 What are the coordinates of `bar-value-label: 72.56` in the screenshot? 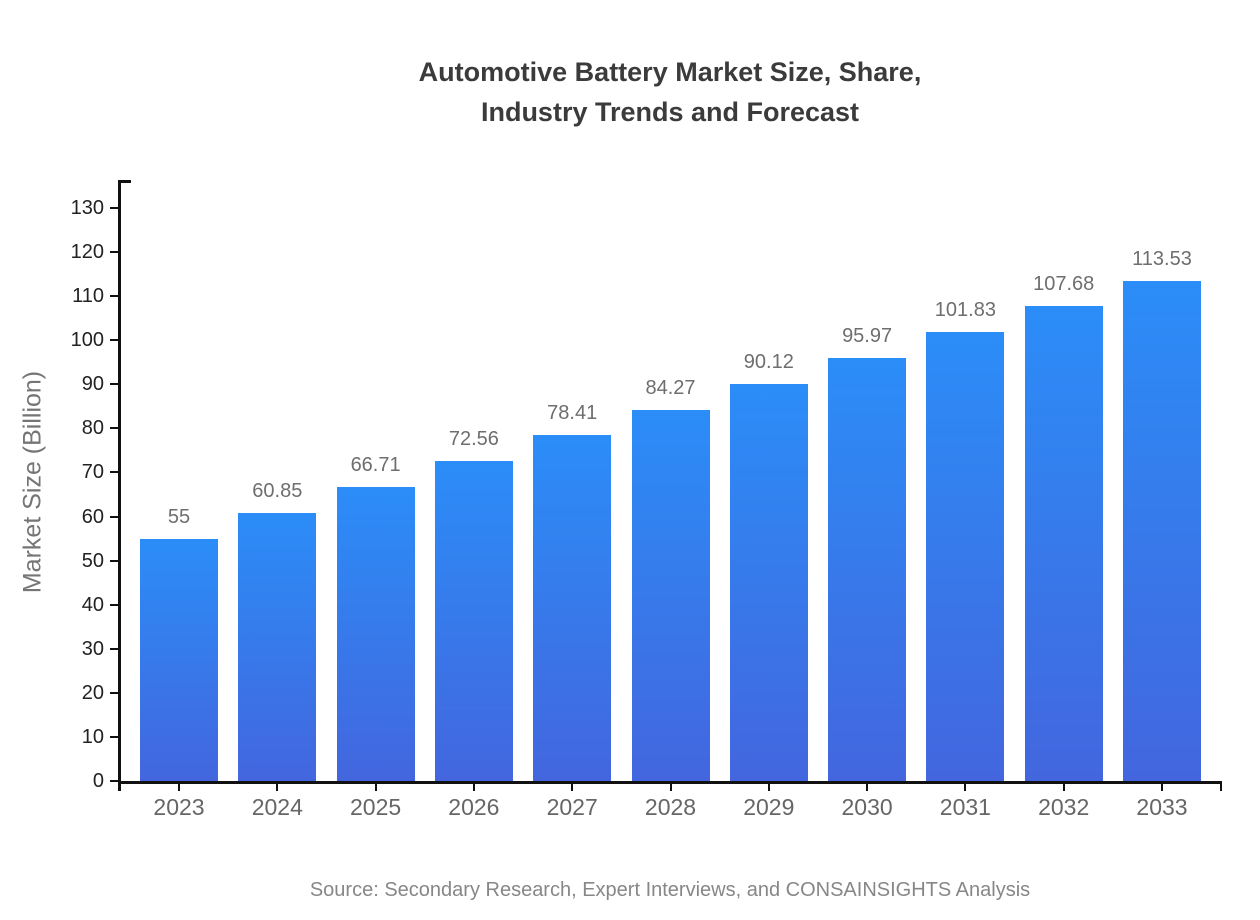 It's located at (473, 439).